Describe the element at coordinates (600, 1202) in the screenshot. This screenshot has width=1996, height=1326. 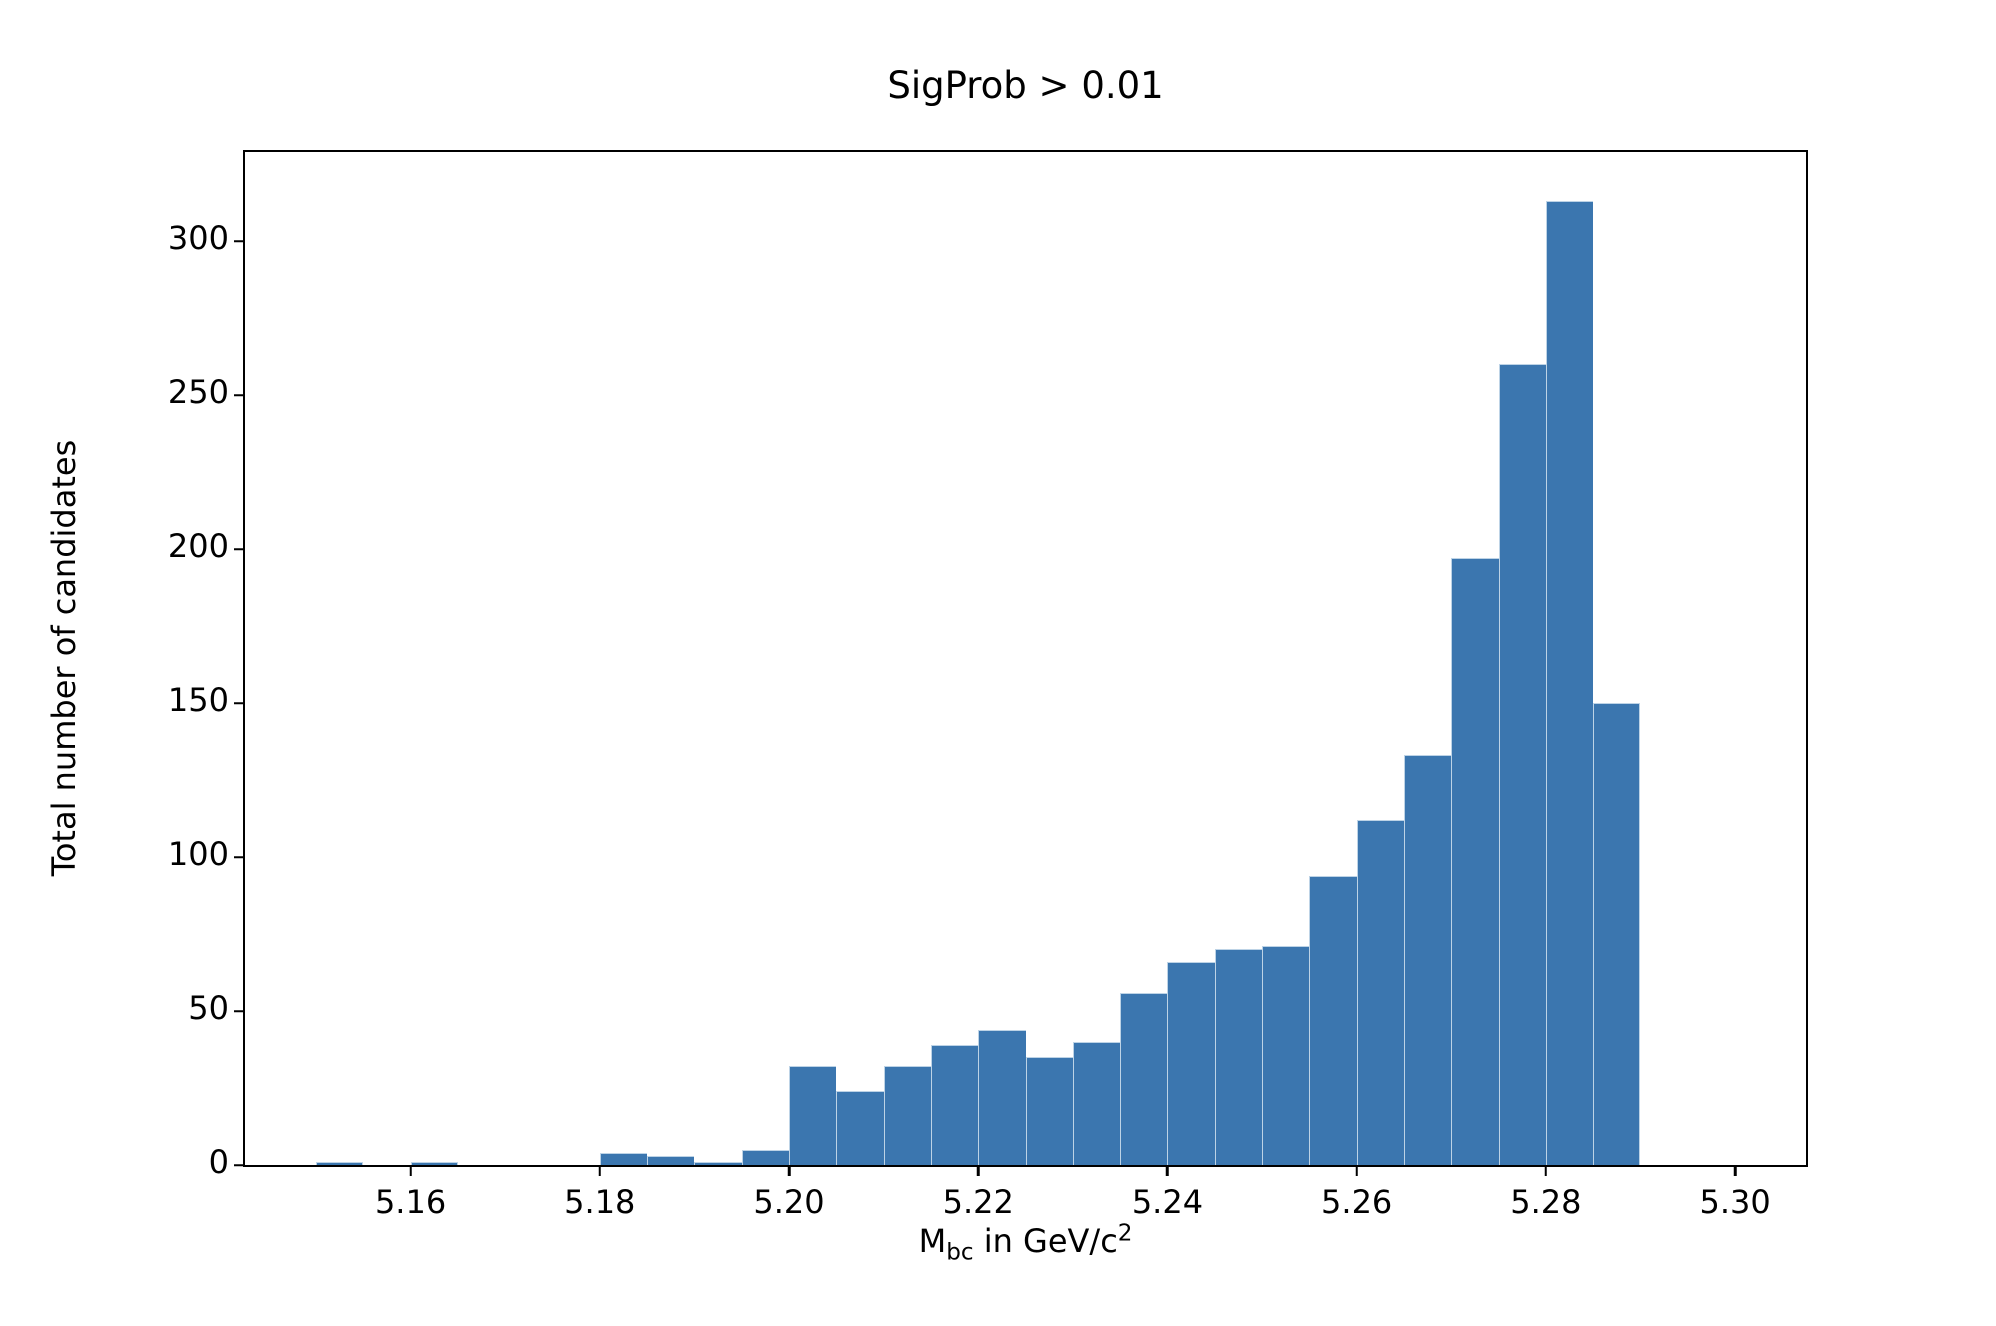
I see `x-tick-label: 5.18` at that location.